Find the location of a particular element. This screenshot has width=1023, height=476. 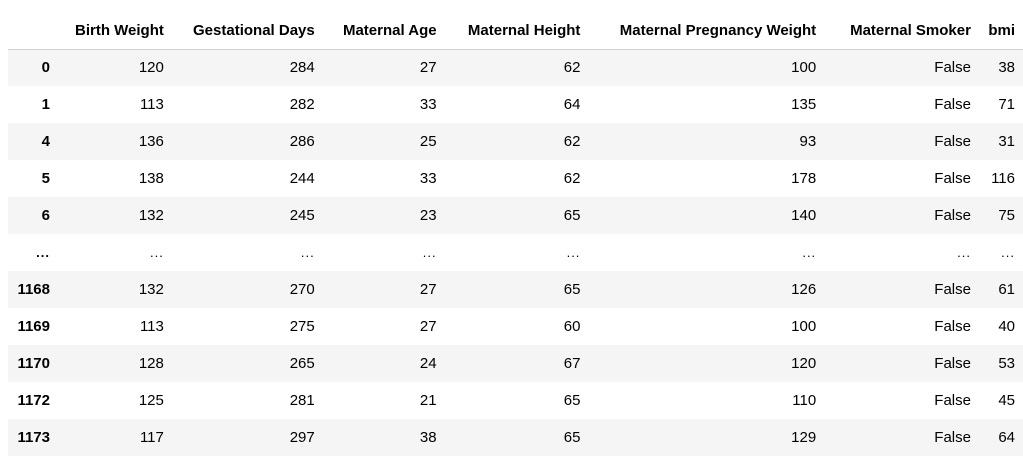

maternal-age-cell: 24 is located at coordinates (428, 363).